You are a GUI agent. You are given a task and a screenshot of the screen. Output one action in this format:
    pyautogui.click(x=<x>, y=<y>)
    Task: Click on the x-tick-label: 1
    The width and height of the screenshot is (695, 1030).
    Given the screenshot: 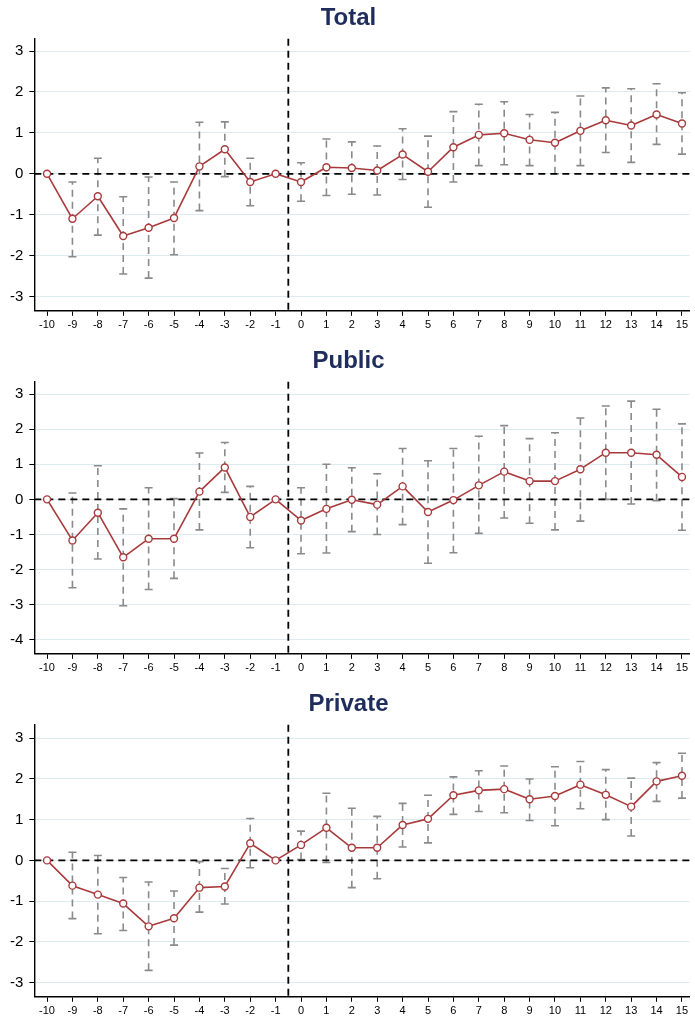 What is the action you would take?
    pyautogui.click(x=326, y=667)
    